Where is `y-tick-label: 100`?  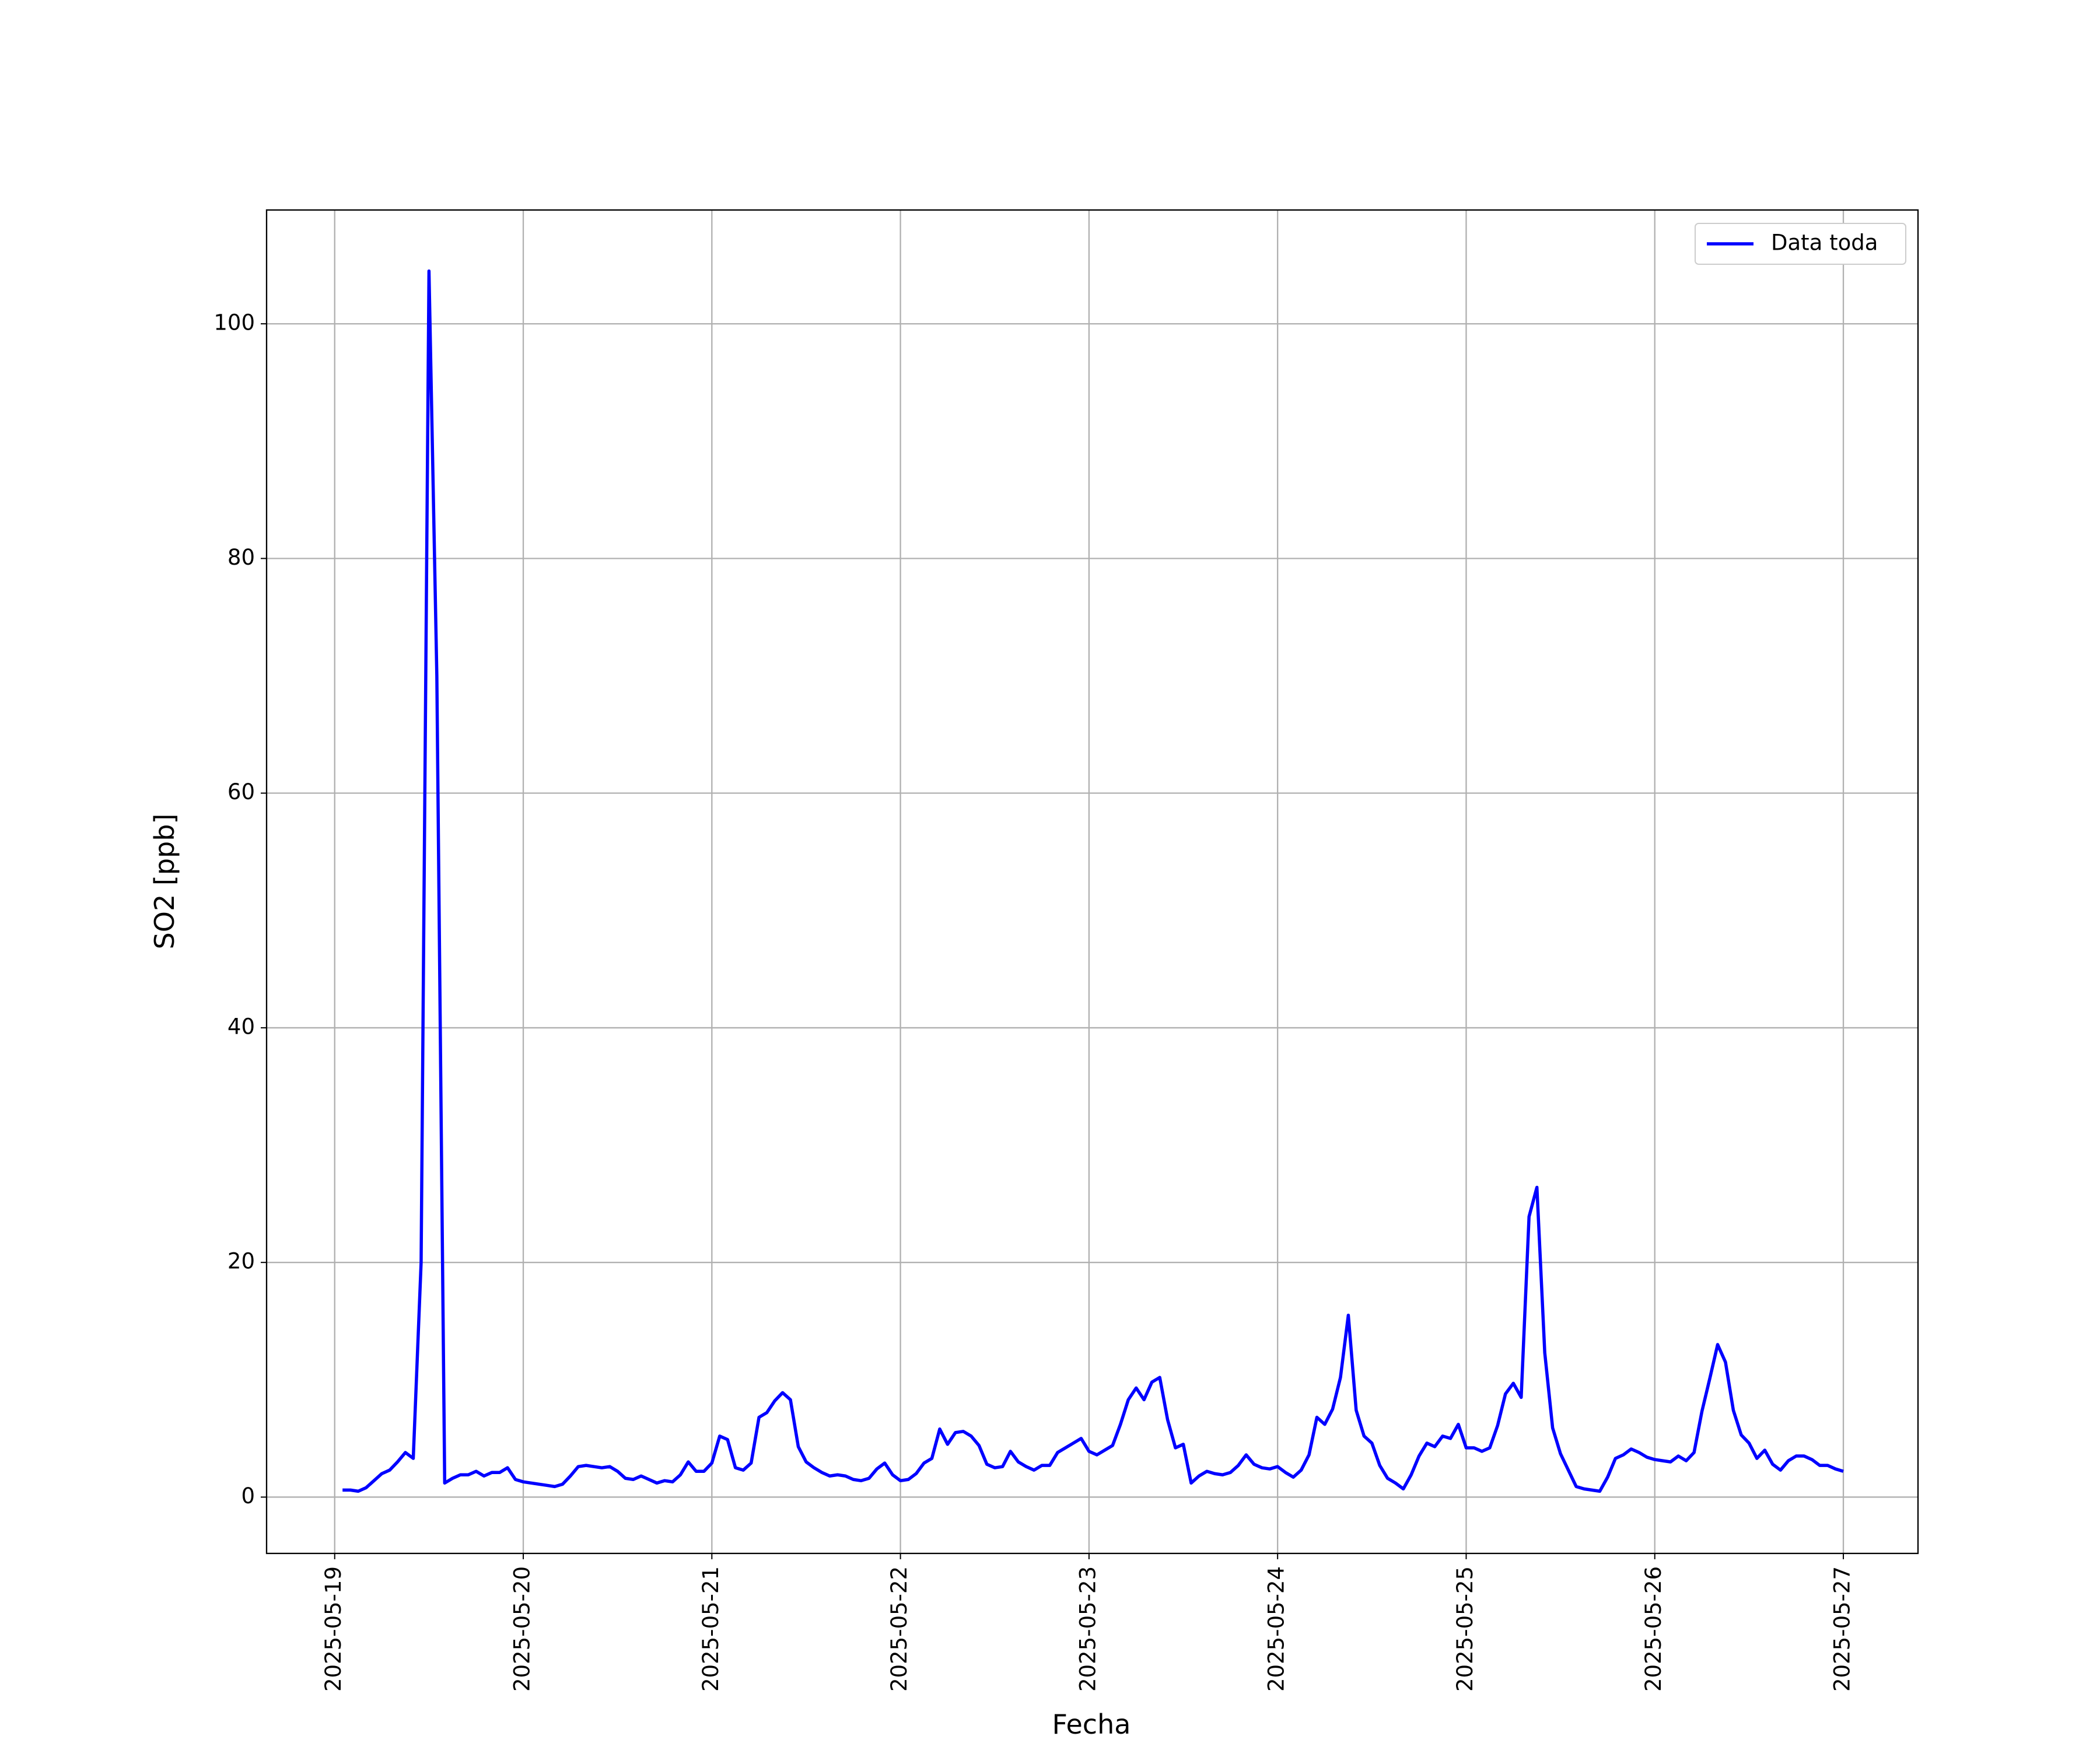 y-tick-label: 100 is located at coordinates (235, 322).